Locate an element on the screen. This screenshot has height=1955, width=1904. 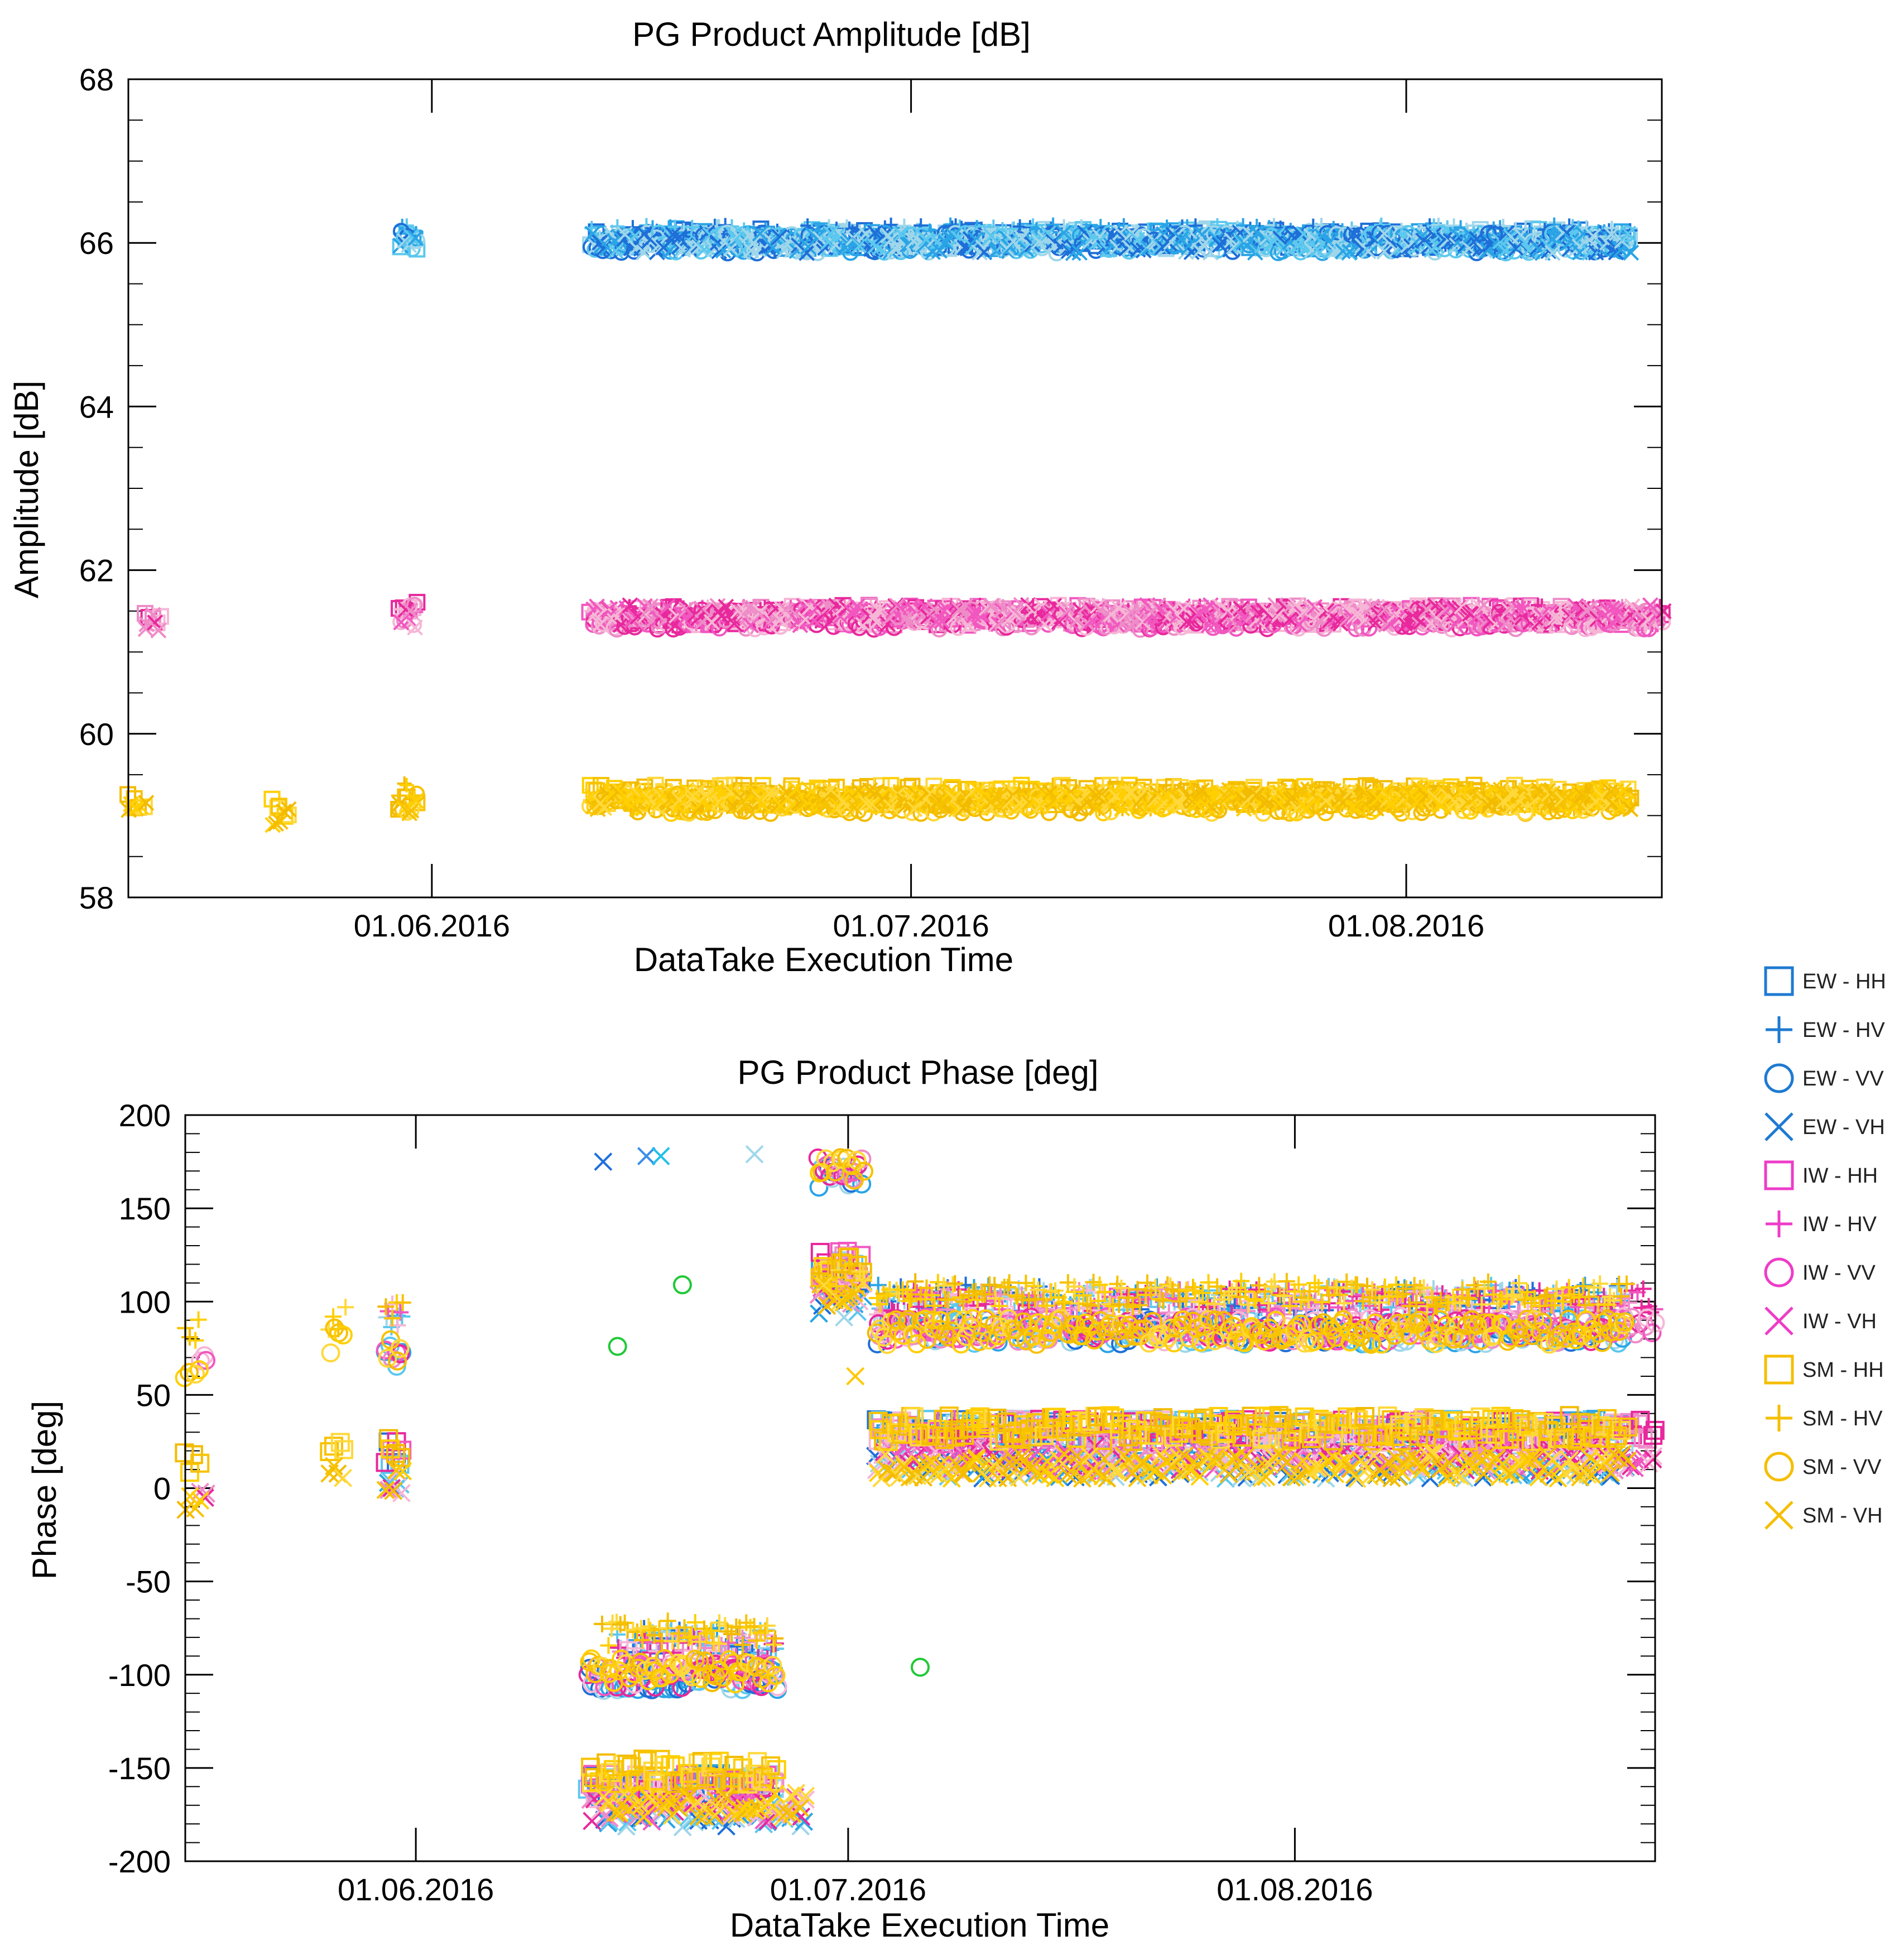
y-tick-label: 100 is located at coordinates (145, 1301).